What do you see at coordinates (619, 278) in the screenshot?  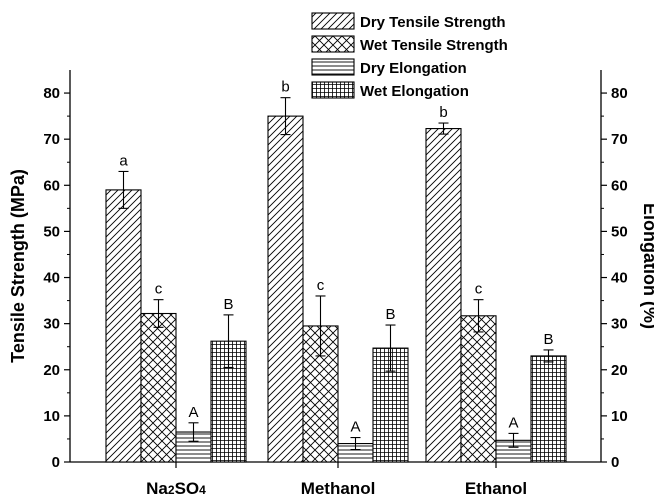 I see `right-tick-label: 40` at bounding box center [619, 278].